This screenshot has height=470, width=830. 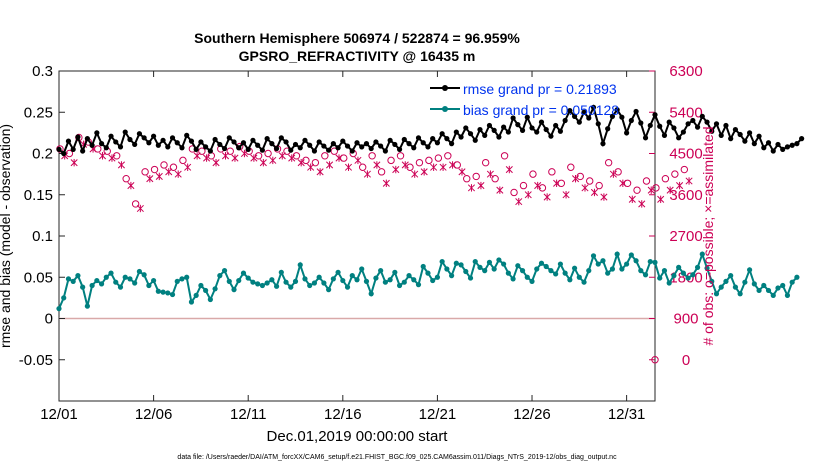 What do you see at coordinates (42, 71) in the screenshot?
I see `y-left-tick-label: 0.3` at bounding box center [42, 71].